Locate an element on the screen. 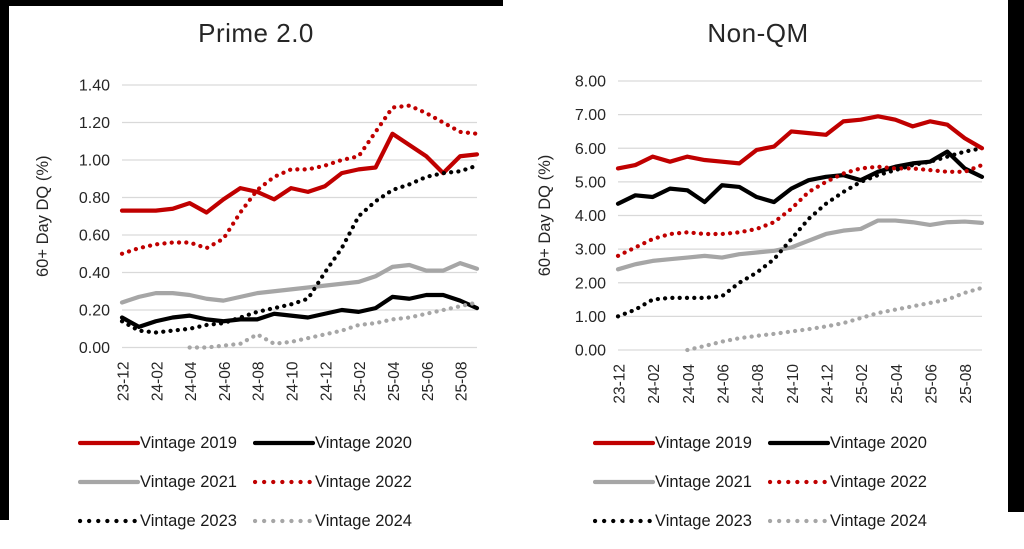 This screenshot has width=1024, height=549. black-frame-left is located at coordinates (4, 260).